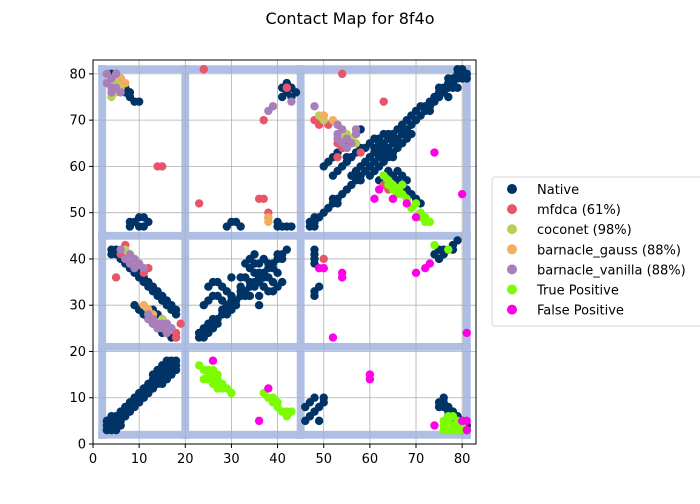 Image resolution: width=700 pixels, height=504 pixels. What do you see at coordinates (82, 445) in the screenshot?
I see `y-tick-label: 0` at bounding box center [82, 445].